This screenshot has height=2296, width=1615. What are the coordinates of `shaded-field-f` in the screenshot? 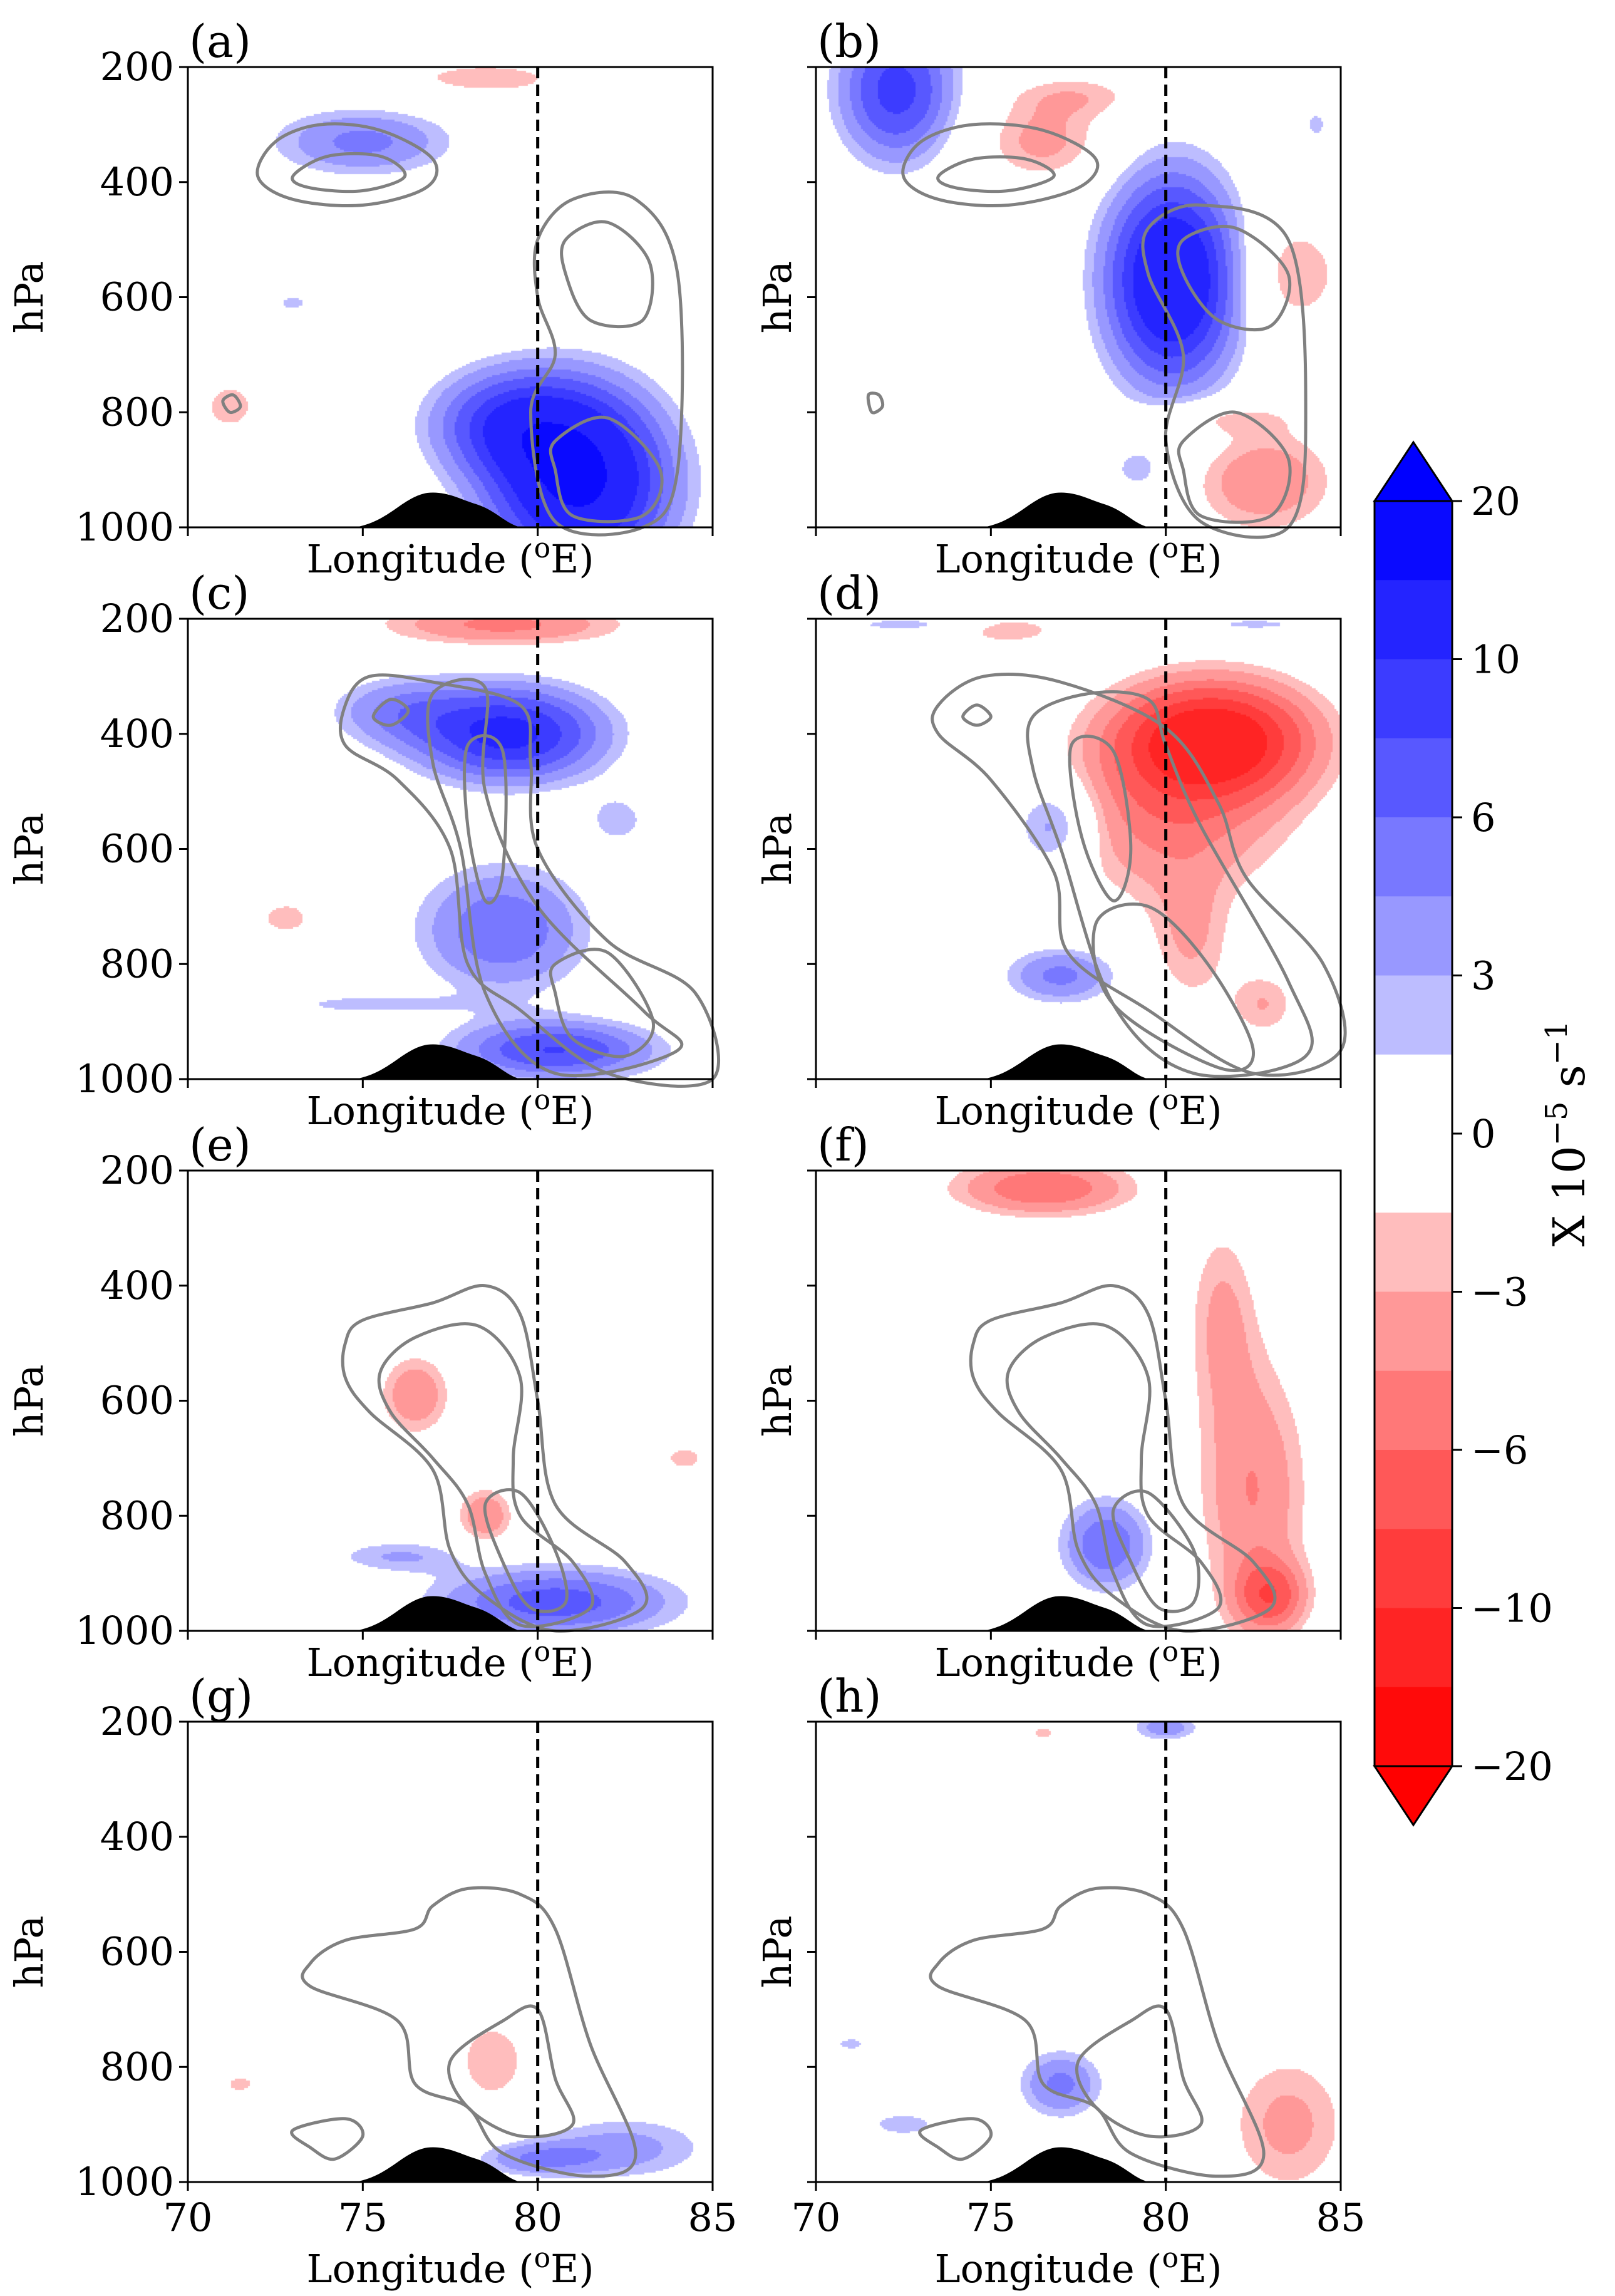 It's located at (1078, 1401).